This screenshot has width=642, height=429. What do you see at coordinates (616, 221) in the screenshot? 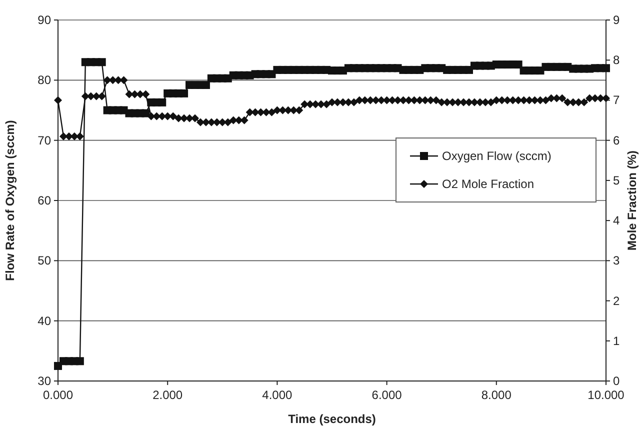
I see `y2-tick-label: 4` at bounding box center [616, 221].